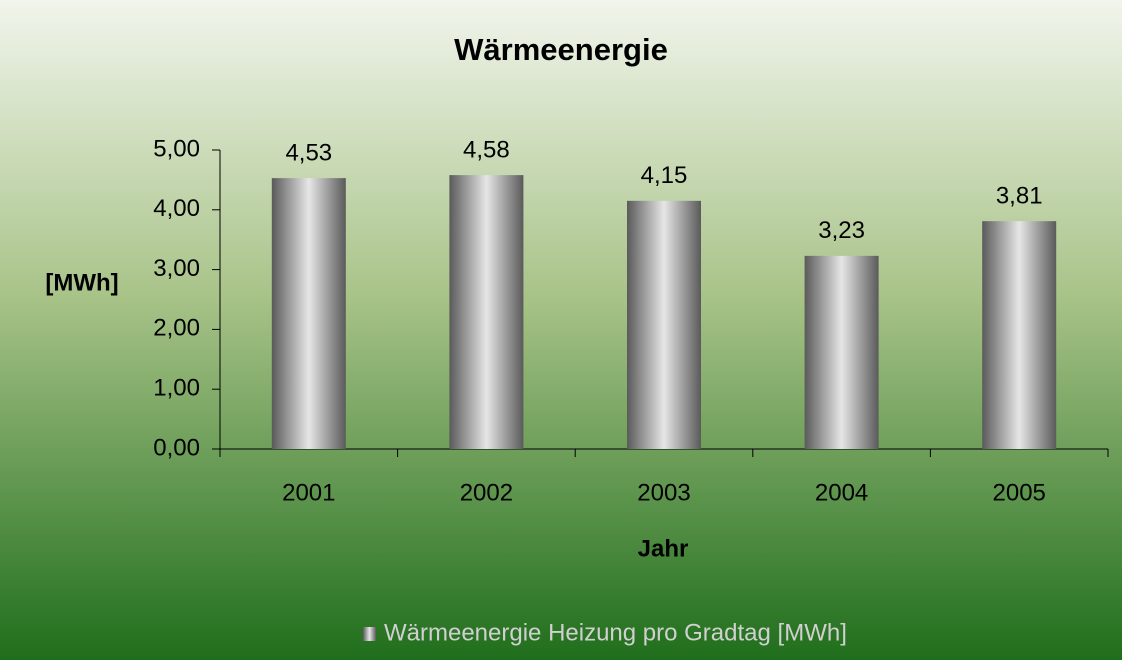  I want to click on x-tick-label: 2002, so click(486, 492).